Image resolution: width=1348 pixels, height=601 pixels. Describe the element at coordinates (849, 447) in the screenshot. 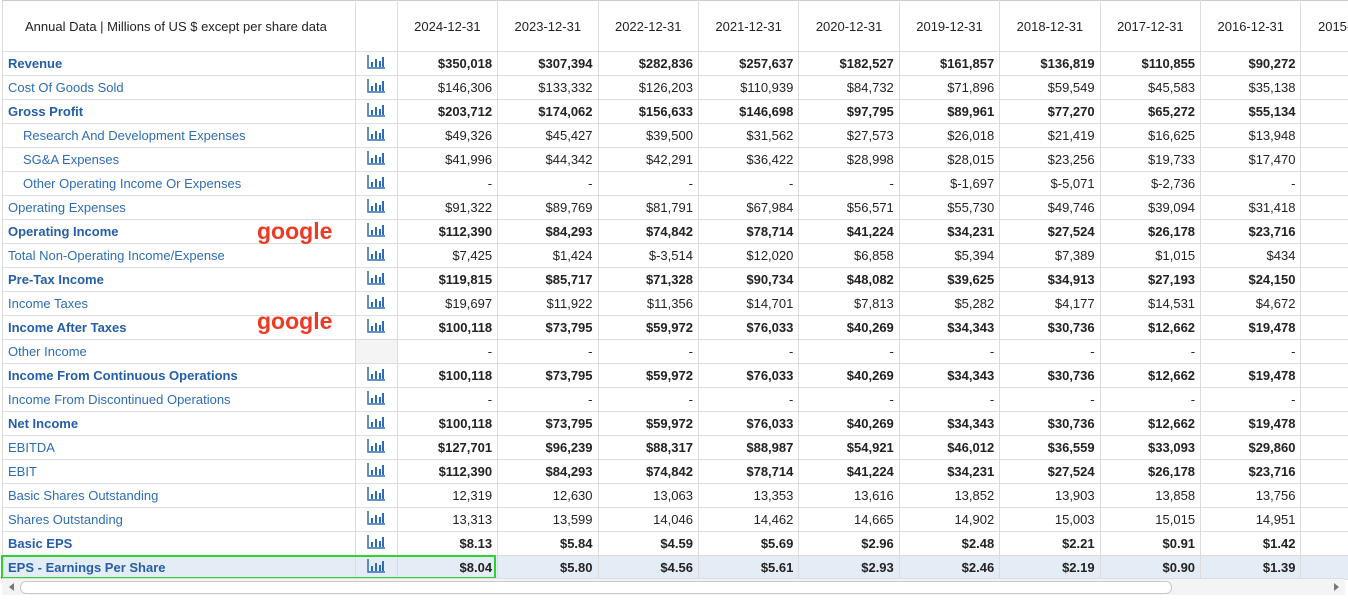

I see `value-cell: $54,921` at that location.